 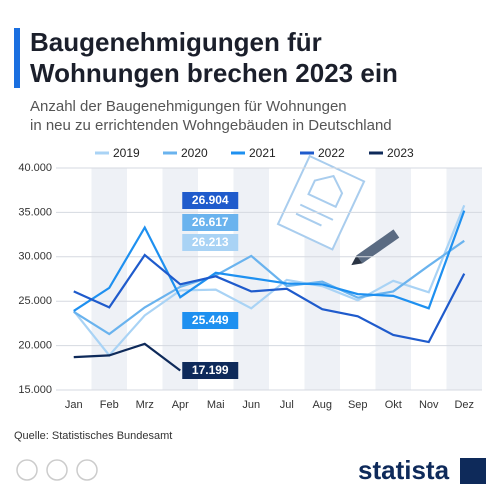 I want to click on data-label: 26.904, so click(x=210, y=200).